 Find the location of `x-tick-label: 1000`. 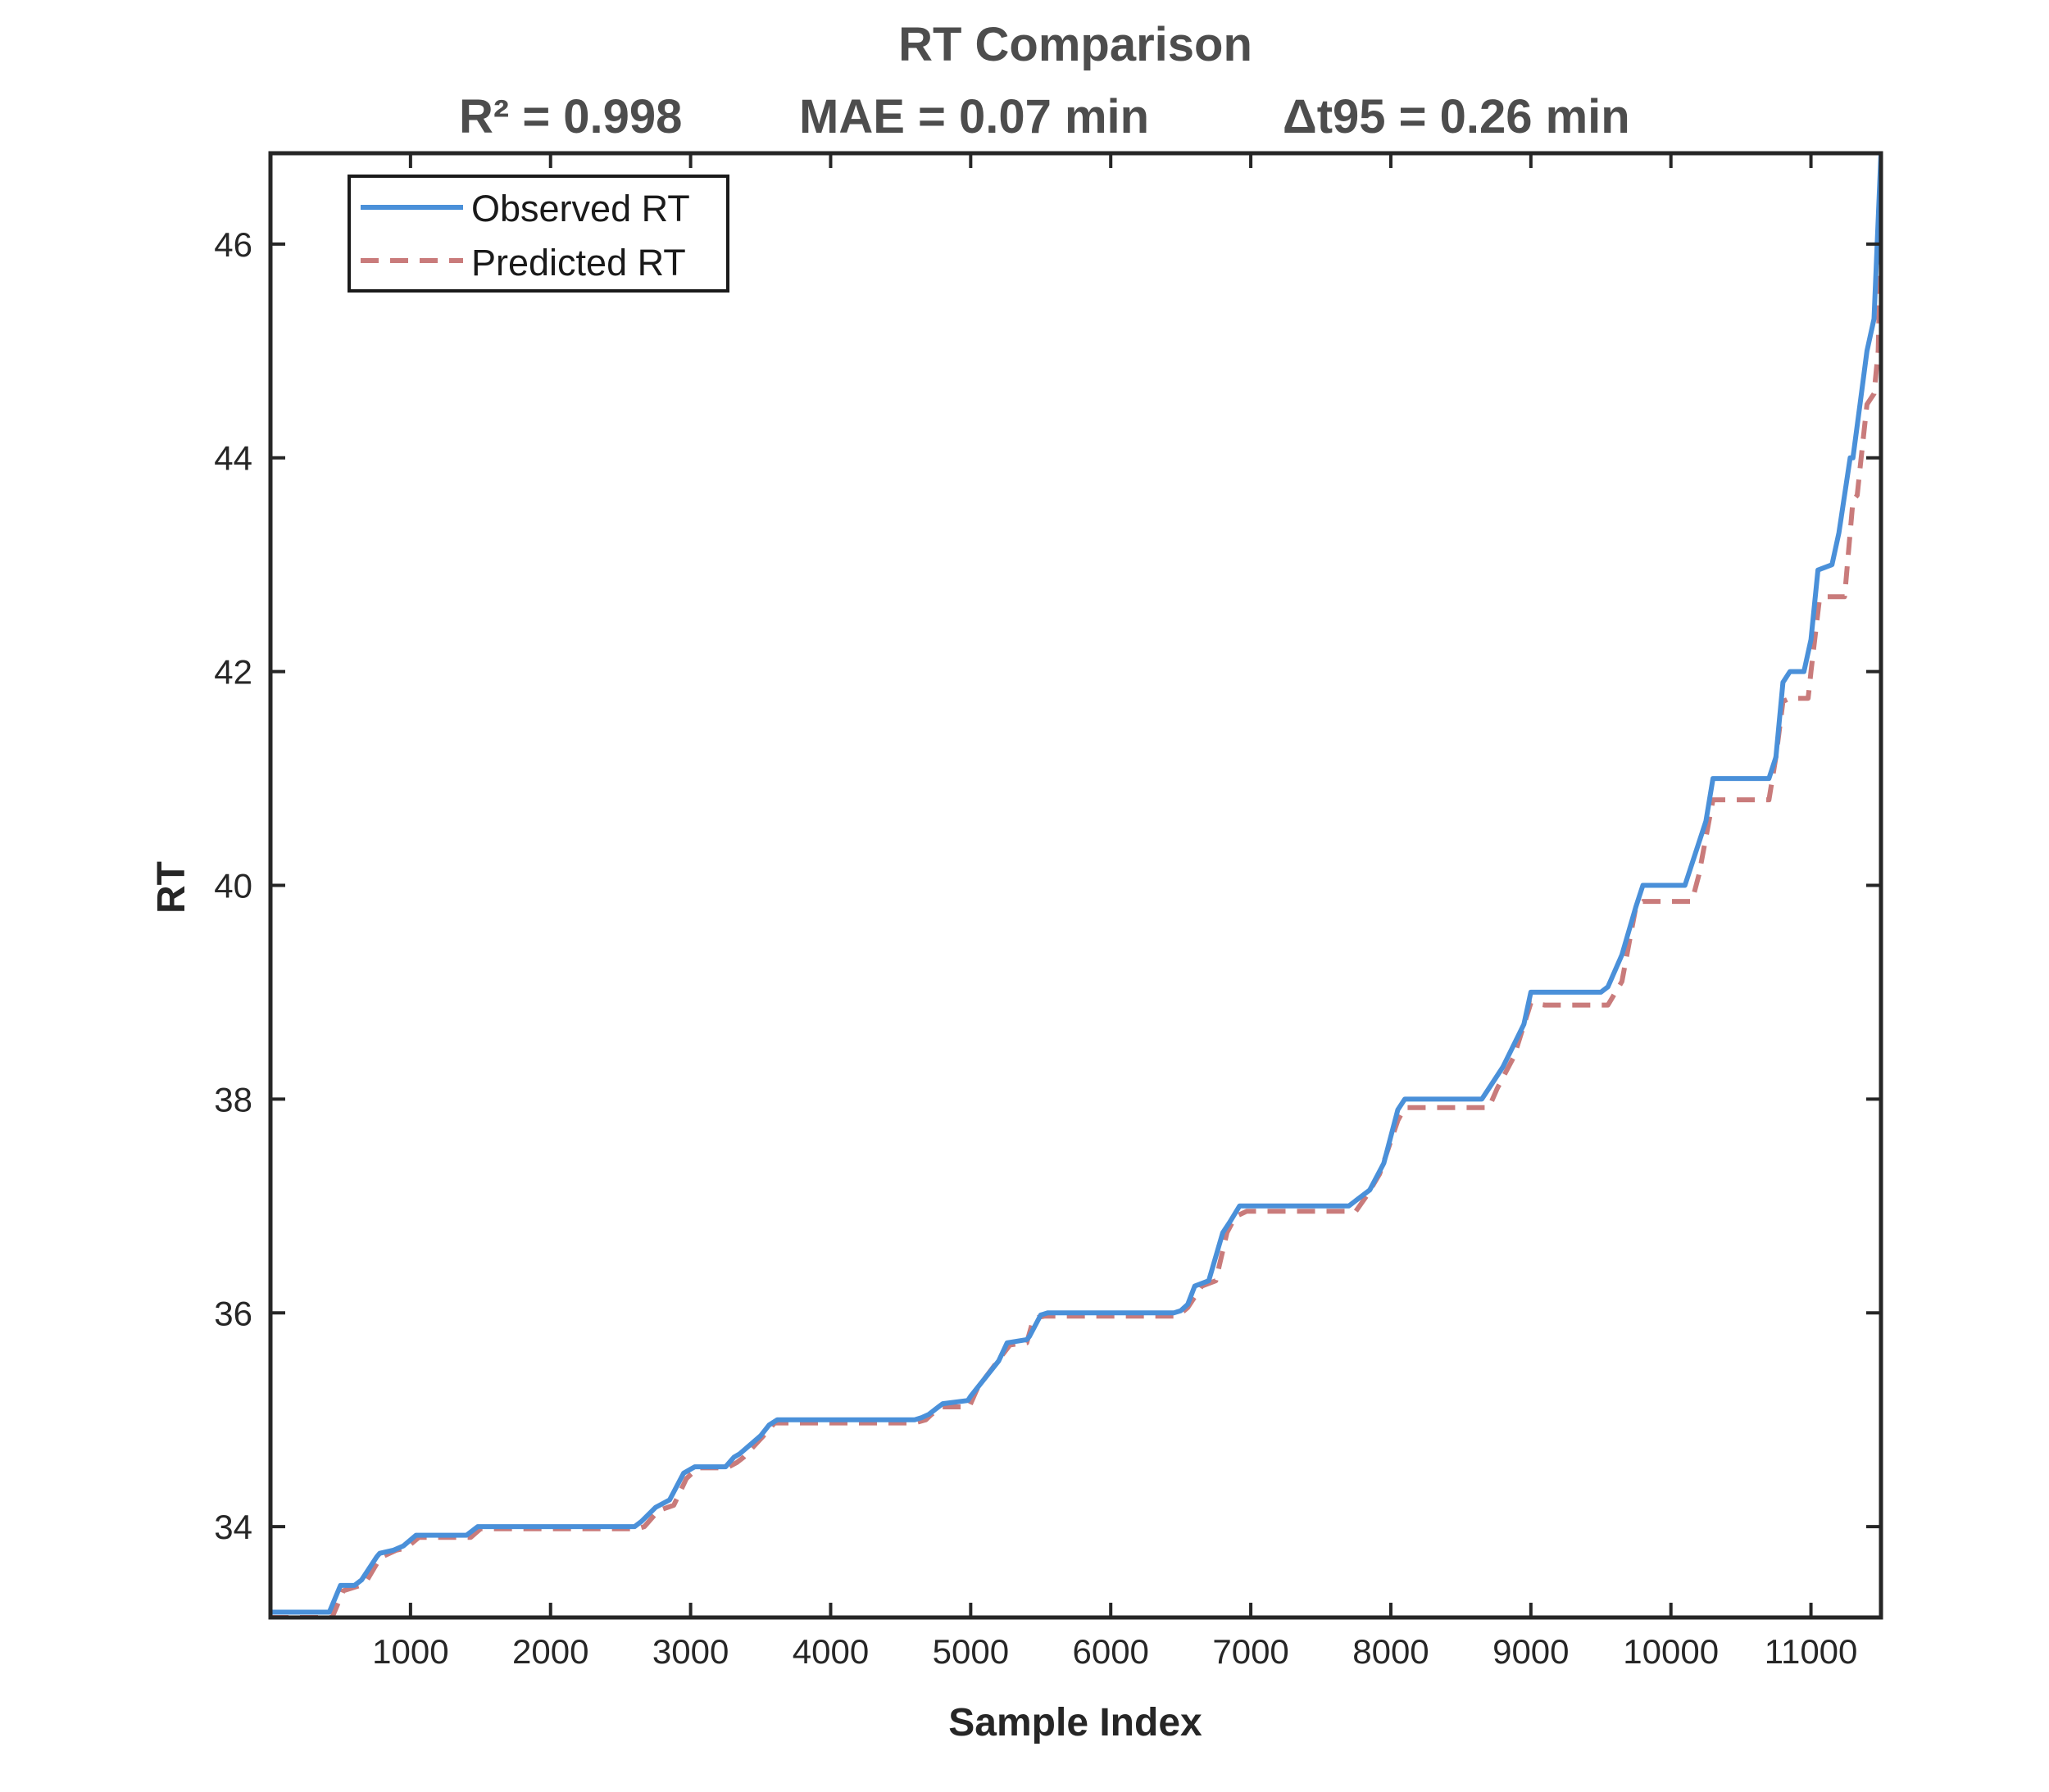

x-tick-label: 1000 is located at coordinates (410, 1651).